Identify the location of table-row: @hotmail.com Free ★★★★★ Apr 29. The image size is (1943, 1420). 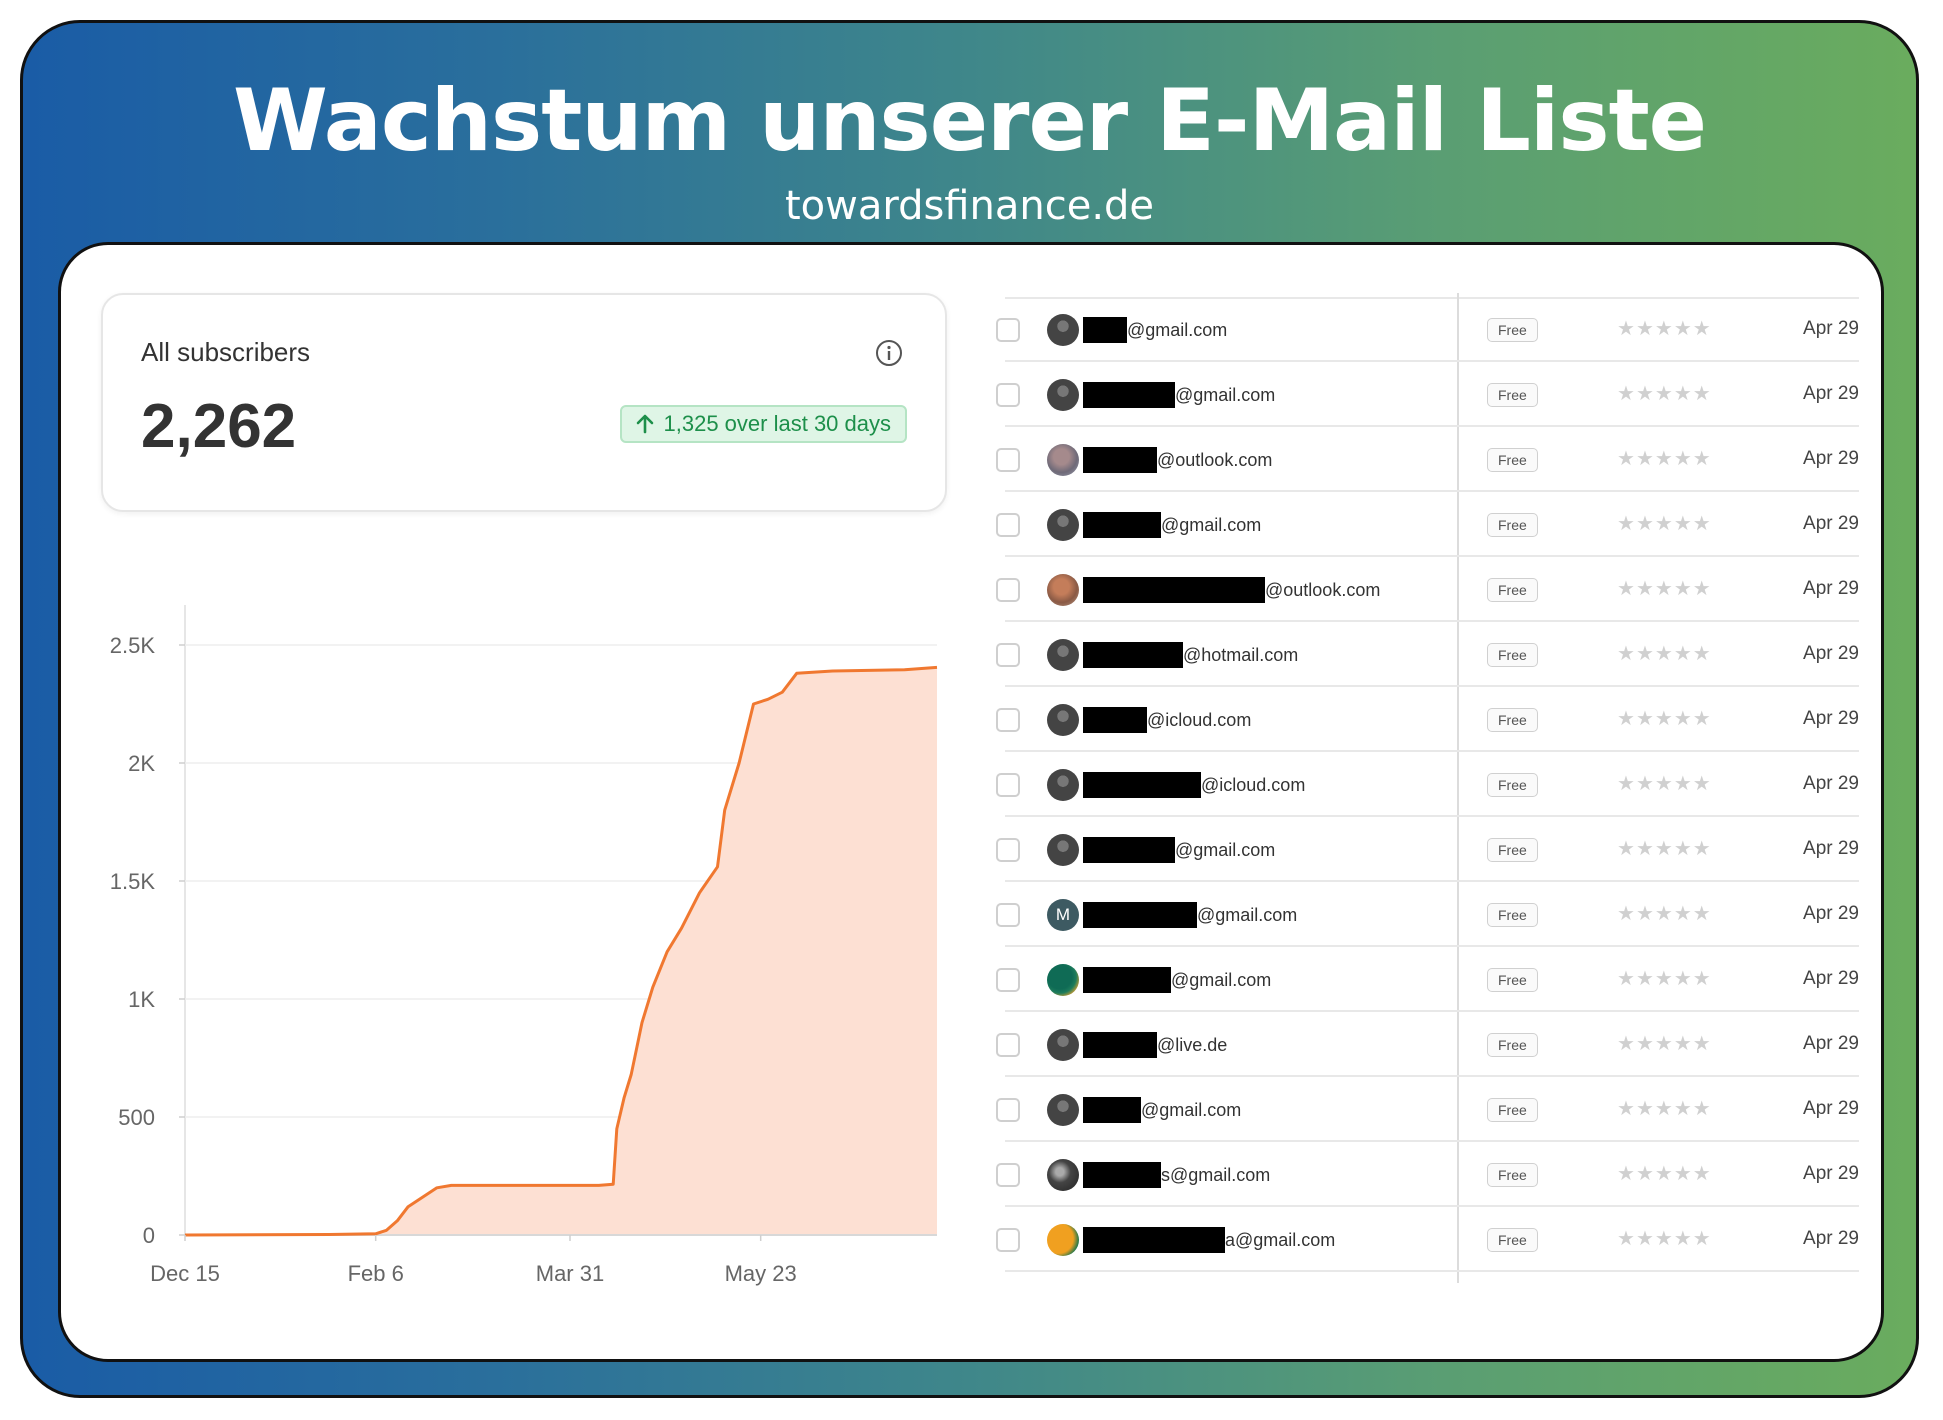
(1427, 654).